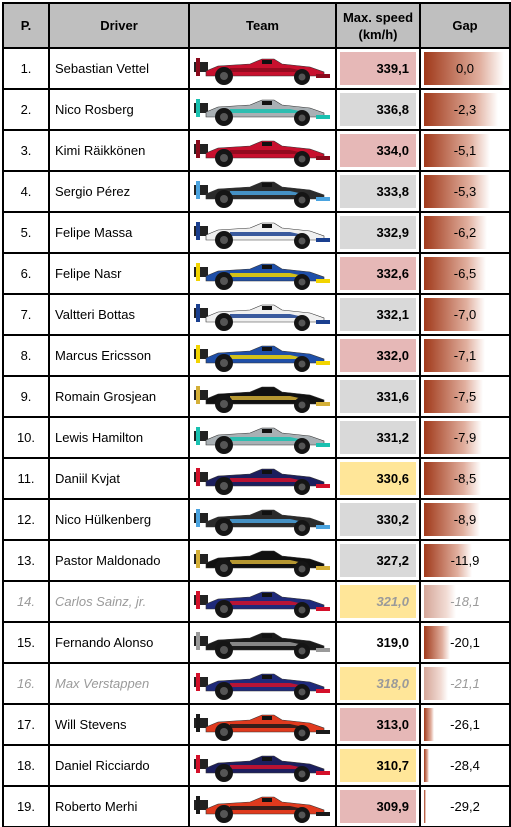  I want to click on gap-value: -7,5, so click(465, 396).